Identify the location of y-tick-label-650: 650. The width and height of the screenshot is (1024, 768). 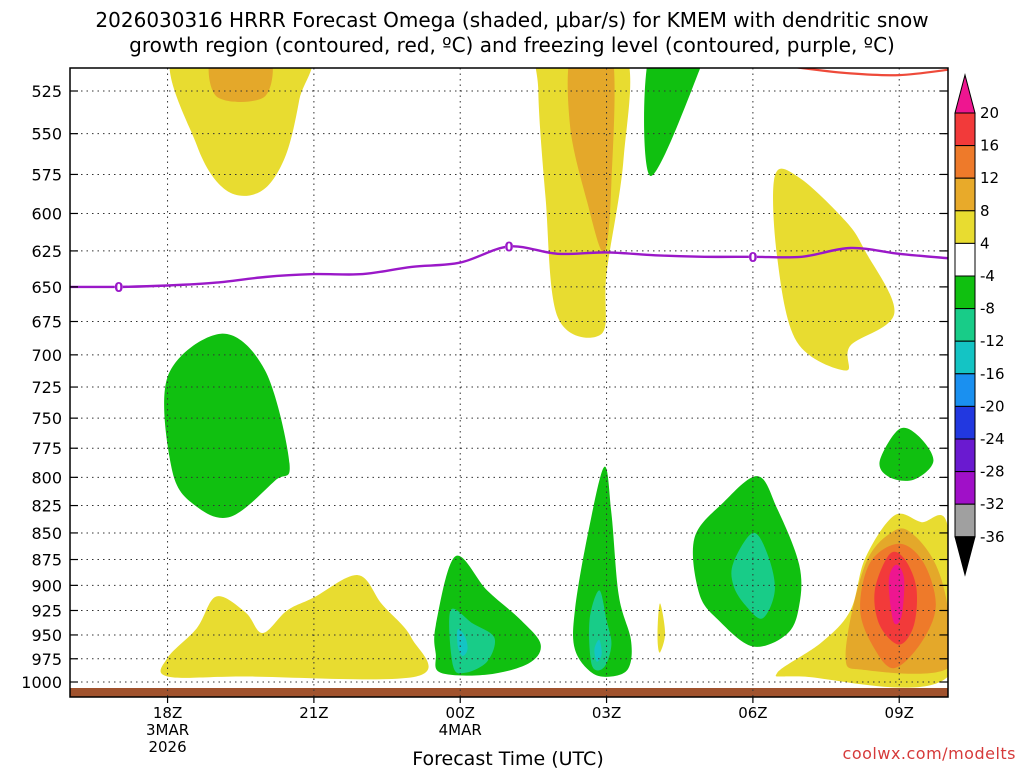
(46, 287).